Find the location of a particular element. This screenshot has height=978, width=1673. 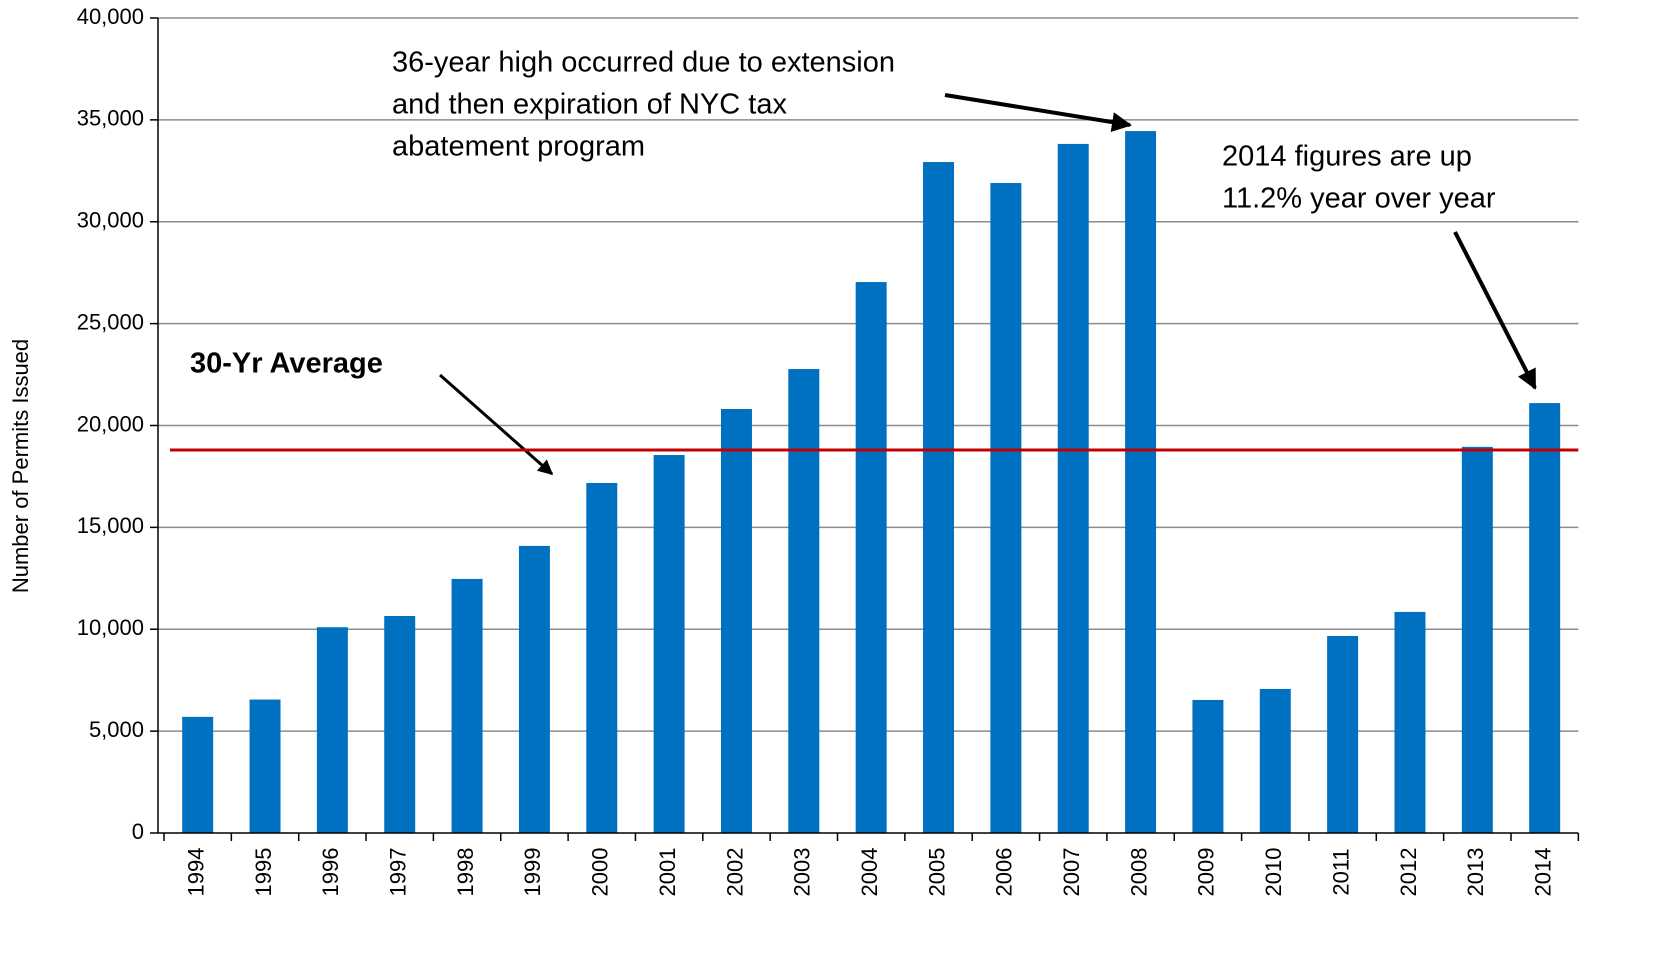

x-tick-label: 2005 is located at coordinates (936, 872).